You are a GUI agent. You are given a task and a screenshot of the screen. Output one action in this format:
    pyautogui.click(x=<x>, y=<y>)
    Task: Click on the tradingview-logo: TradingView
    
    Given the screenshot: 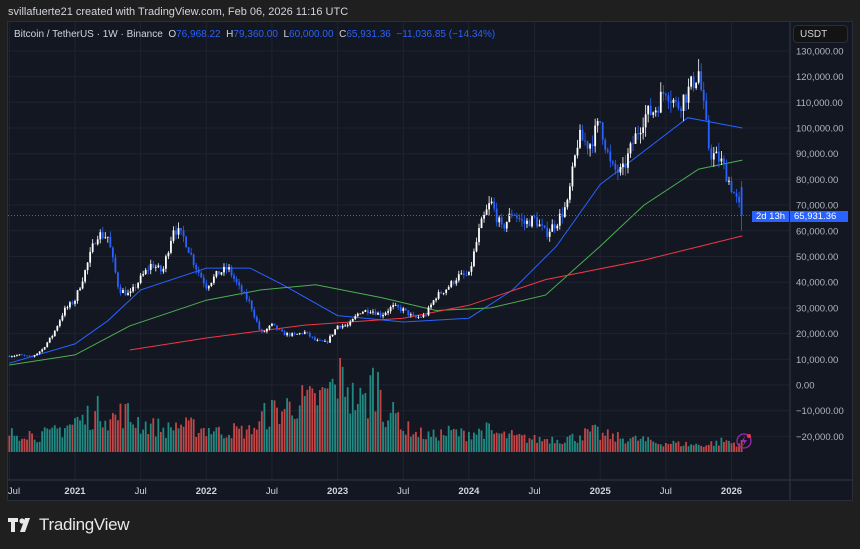 What is the action you would take?
    pyautogui.click(x=69, y=525)
    